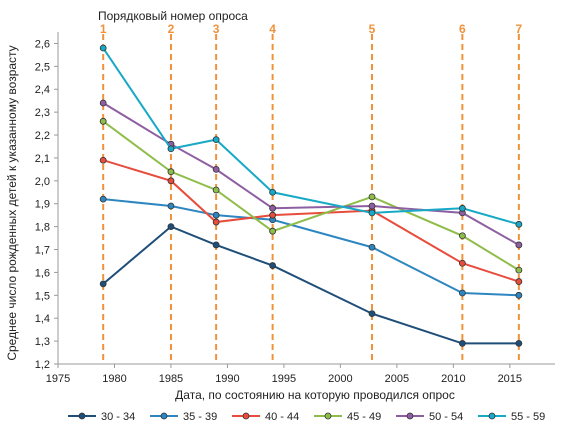 The width and height of the screenshot is (565, 437). What do you see at coordinates (42, 228) in the screenshot?
I see `y-tick-label: 1,8` at bounding box center [42, 228].